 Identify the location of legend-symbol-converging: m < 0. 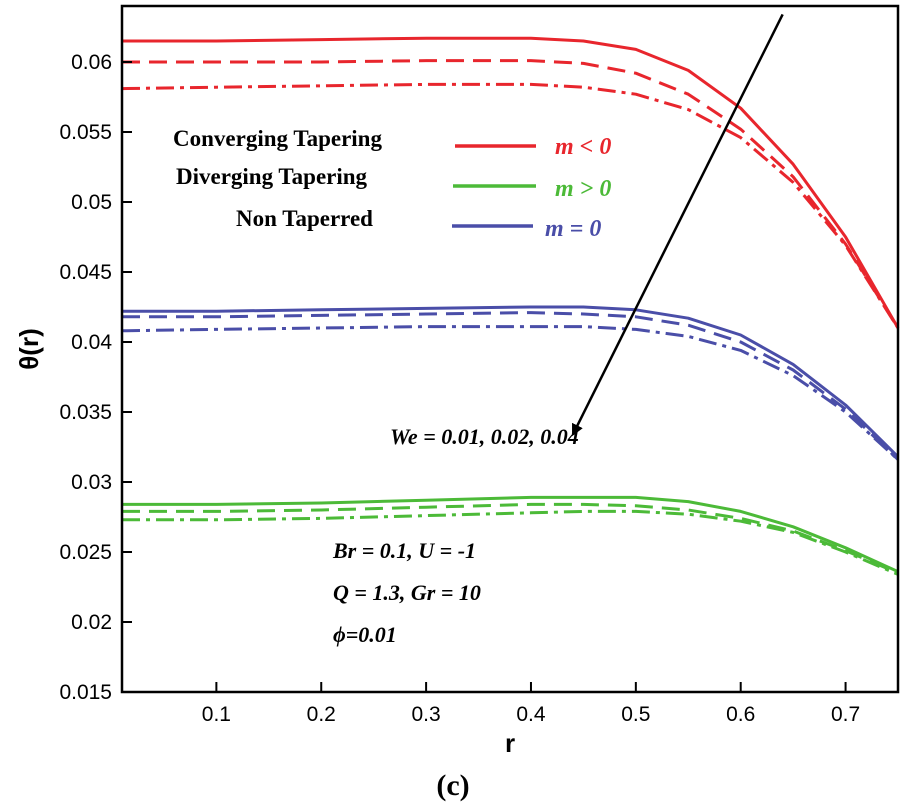
(583, 147).